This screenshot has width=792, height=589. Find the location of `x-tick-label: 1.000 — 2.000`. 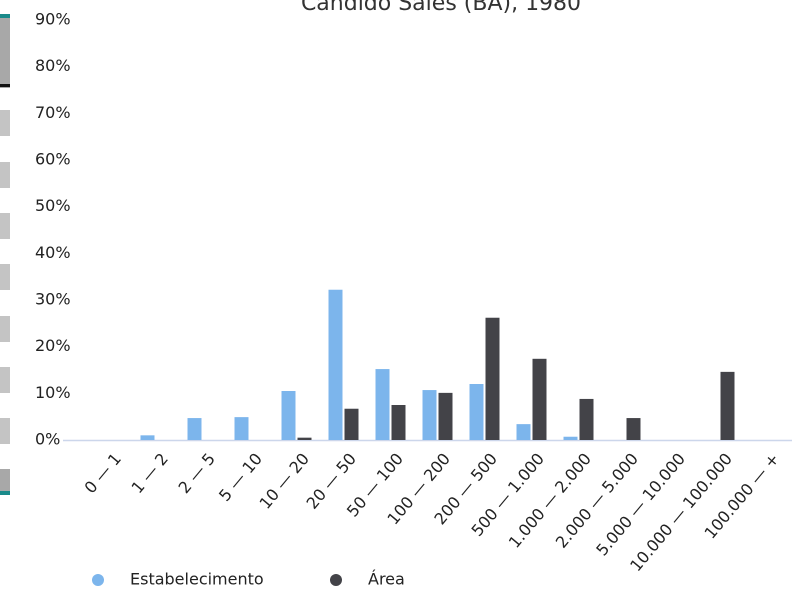

x-tick-label: 1.000 — 2.000 is located at coordinates (550, 500).